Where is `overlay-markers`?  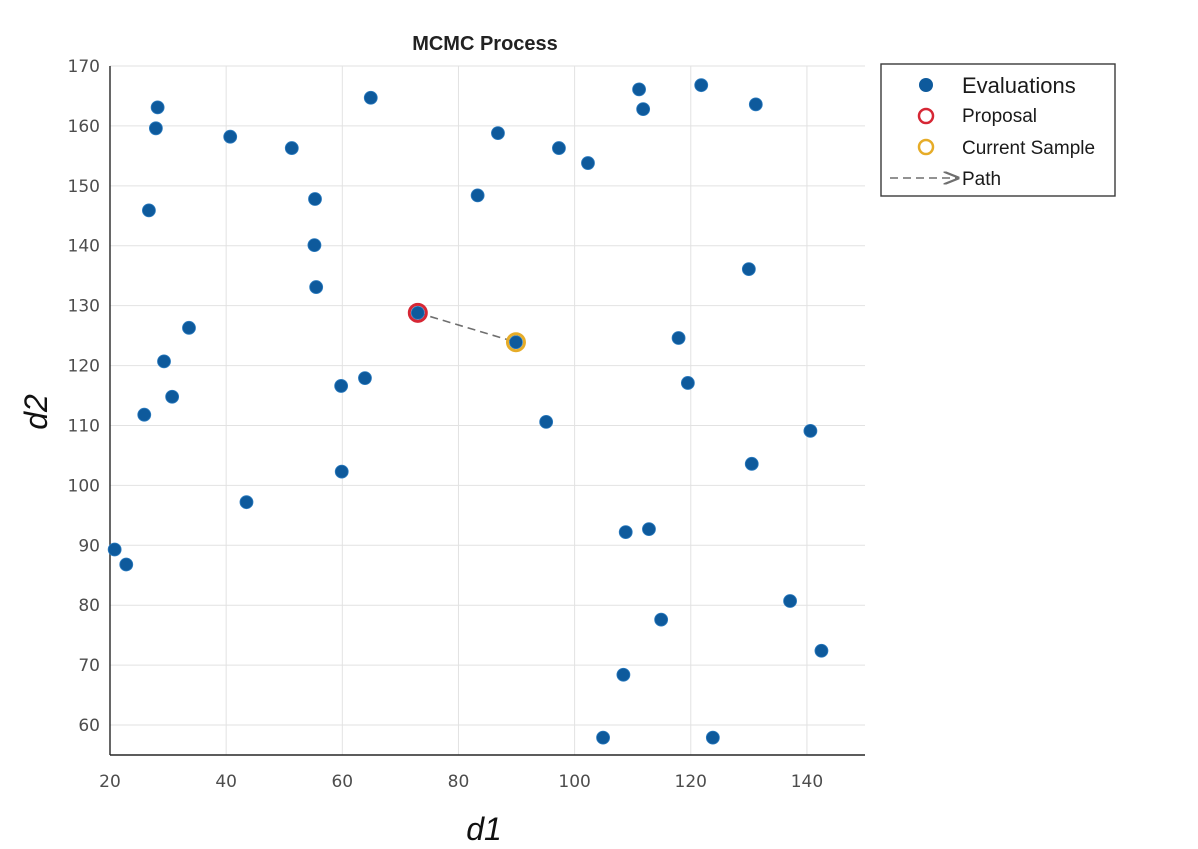 overlay-markers is located at coordinates (466, 327).